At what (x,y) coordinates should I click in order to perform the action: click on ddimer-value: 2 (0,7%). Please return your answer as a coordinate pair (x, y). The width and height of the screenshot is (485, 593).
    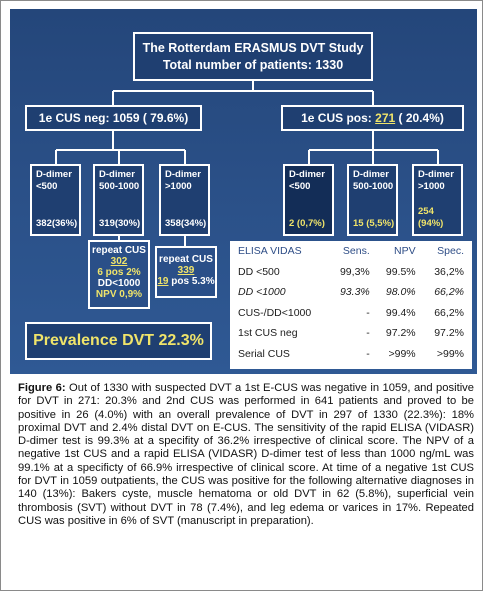
    Looking at the image, I should click on (307, 223).